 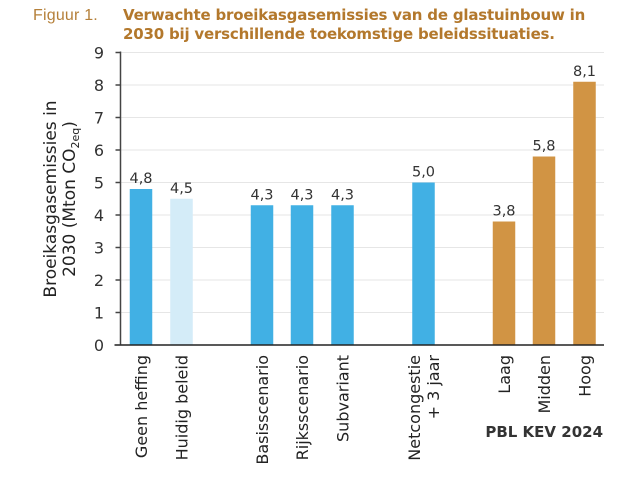 What do you see at coordinates (51, 198) in the screenshot?
I see `y-axis-title-line1: Broeikasgasemissies in` at bounding box center [51, 198].